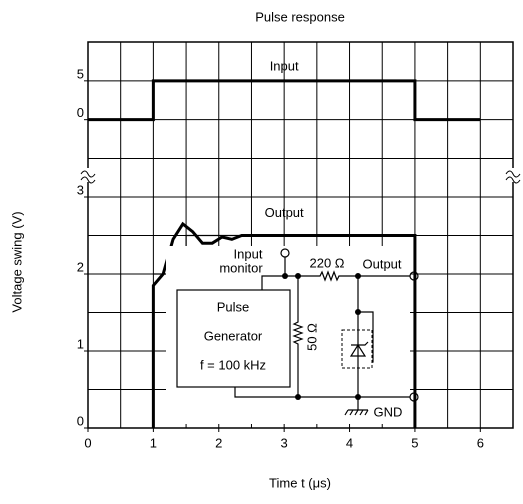 This screenshot has height=504, width=523. What do you see at coordinates (80, 343) in the screenshot?
I see `y-tick-label: 1` at bounding box center [80, 343].